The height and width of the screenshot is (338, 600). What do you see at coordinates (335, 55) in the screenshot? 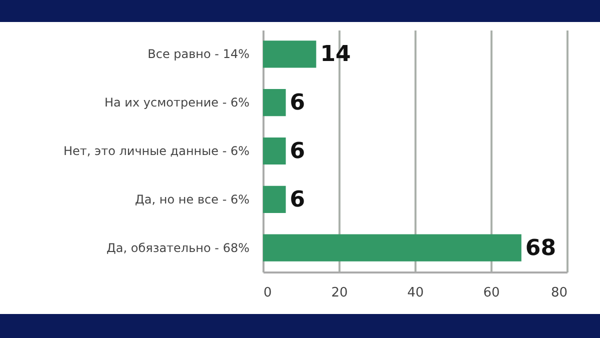
I see `data-label: 14` at bounding box center [335, 55].